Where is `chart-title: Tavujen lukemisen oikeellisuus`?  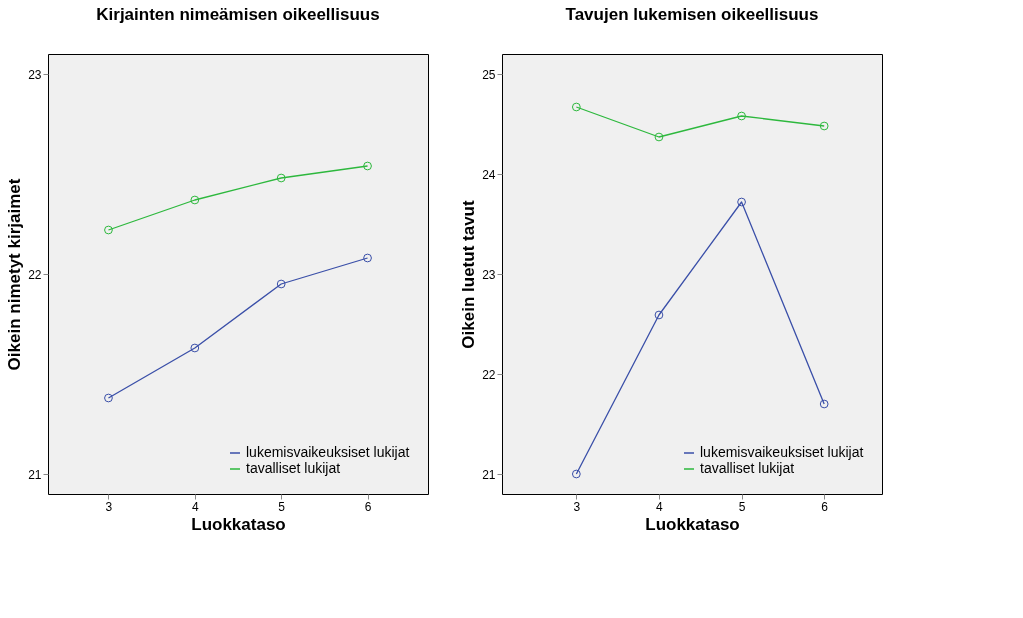
chart-title: Tavujen lukemisen oikeellisuus is located at coordinates (692, 14).